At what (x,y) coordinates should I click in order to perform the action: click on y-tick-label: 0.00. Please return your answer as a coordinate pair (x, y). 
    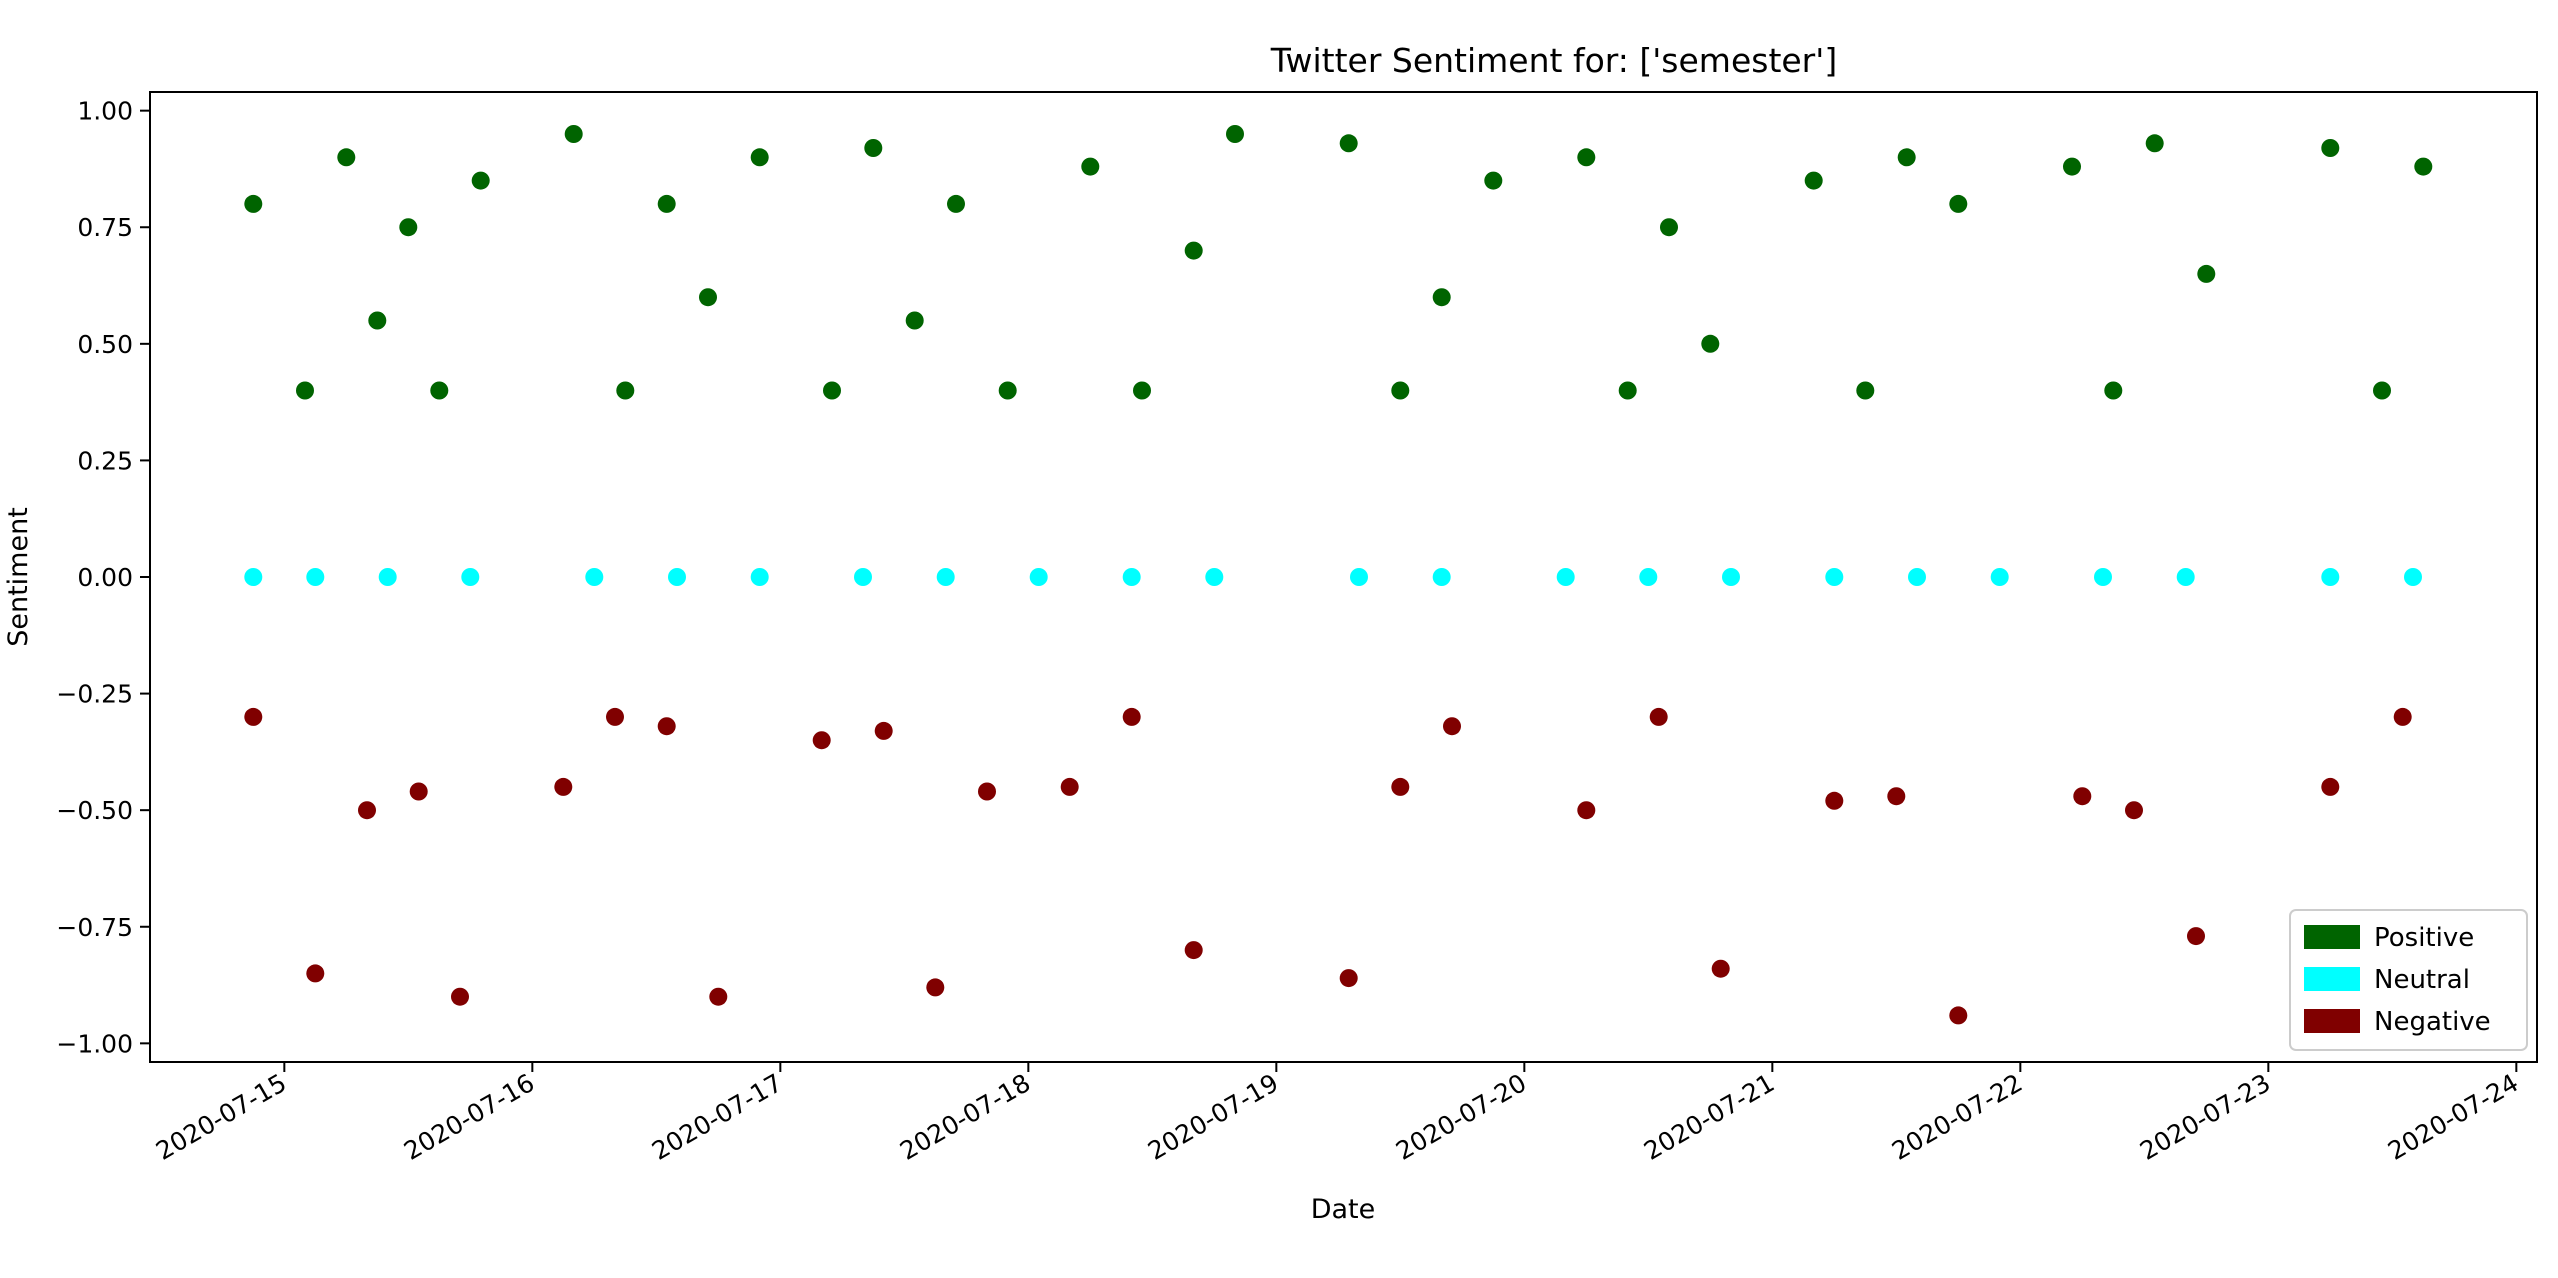
    Looking at the image, I should click on (105, 577).